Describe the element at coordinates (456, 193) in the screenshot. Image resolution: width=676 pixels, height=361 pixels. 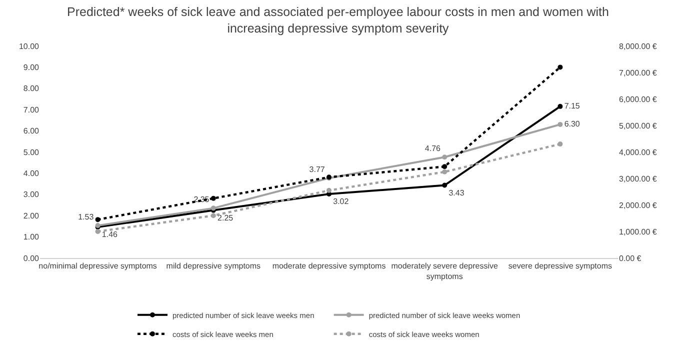
I see `data-label: 3.43` at that location.